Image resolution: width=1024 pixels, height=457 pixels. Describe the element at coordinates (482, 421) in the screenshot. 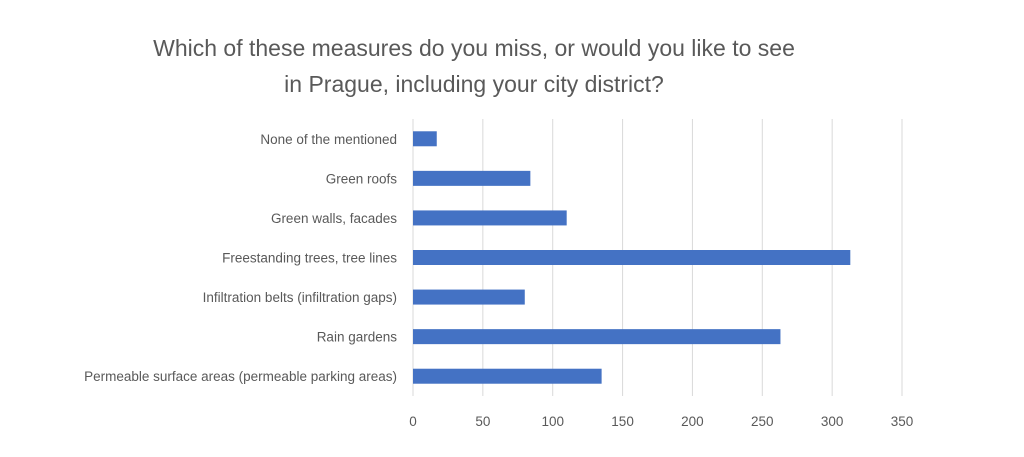

I see `x-tick-label: 50` at that location.